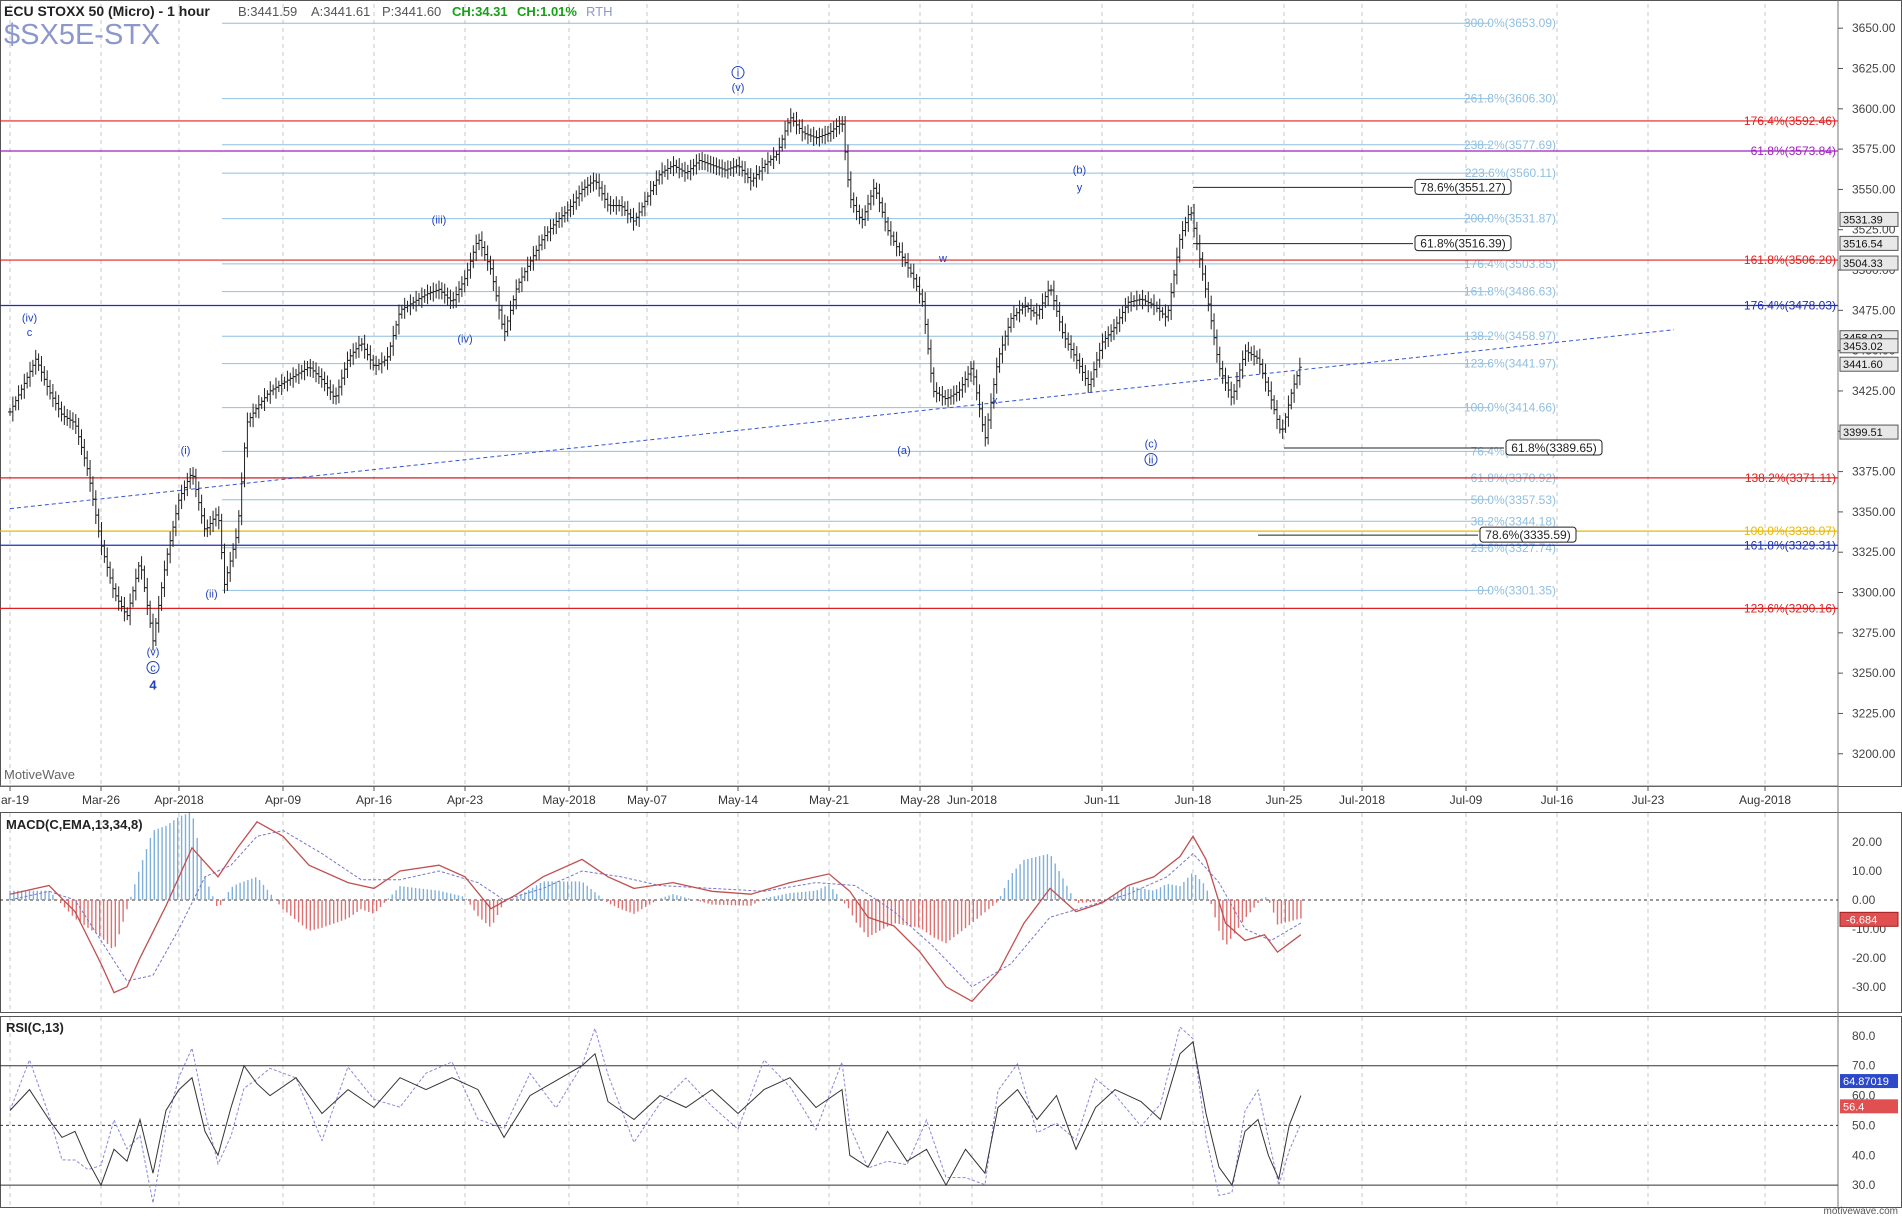 The width and height of the screenshot is (1902, 1216). What do you see at coordinates (1869, 958) in the screenshot?
I see `macd-axis-label: -20.00` at bounding box center [1869, 958].